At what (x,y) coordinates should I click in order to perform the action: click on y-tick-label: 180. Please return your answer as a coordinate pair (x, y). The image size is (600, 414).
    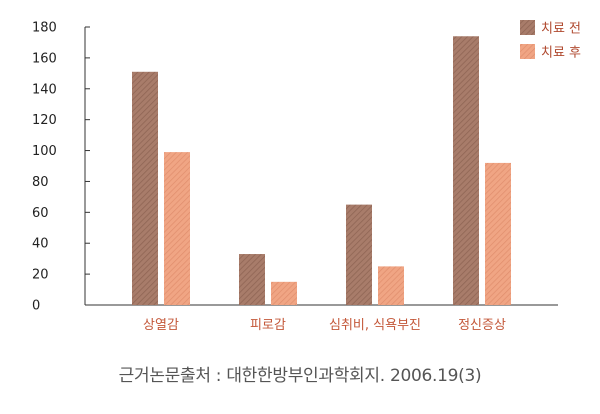
    Looking at the image, I should click on (44, 28).